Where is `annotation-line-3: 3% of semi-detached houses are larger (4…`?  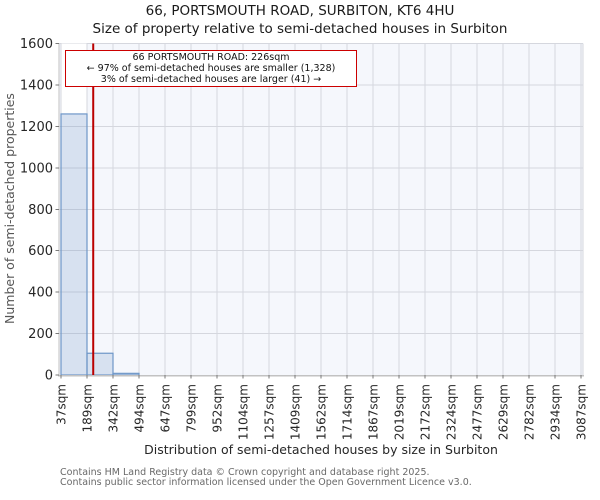
annotation-line-3: 3% of semi-detached houses are larger (4… is located at coordinates (211, 80).